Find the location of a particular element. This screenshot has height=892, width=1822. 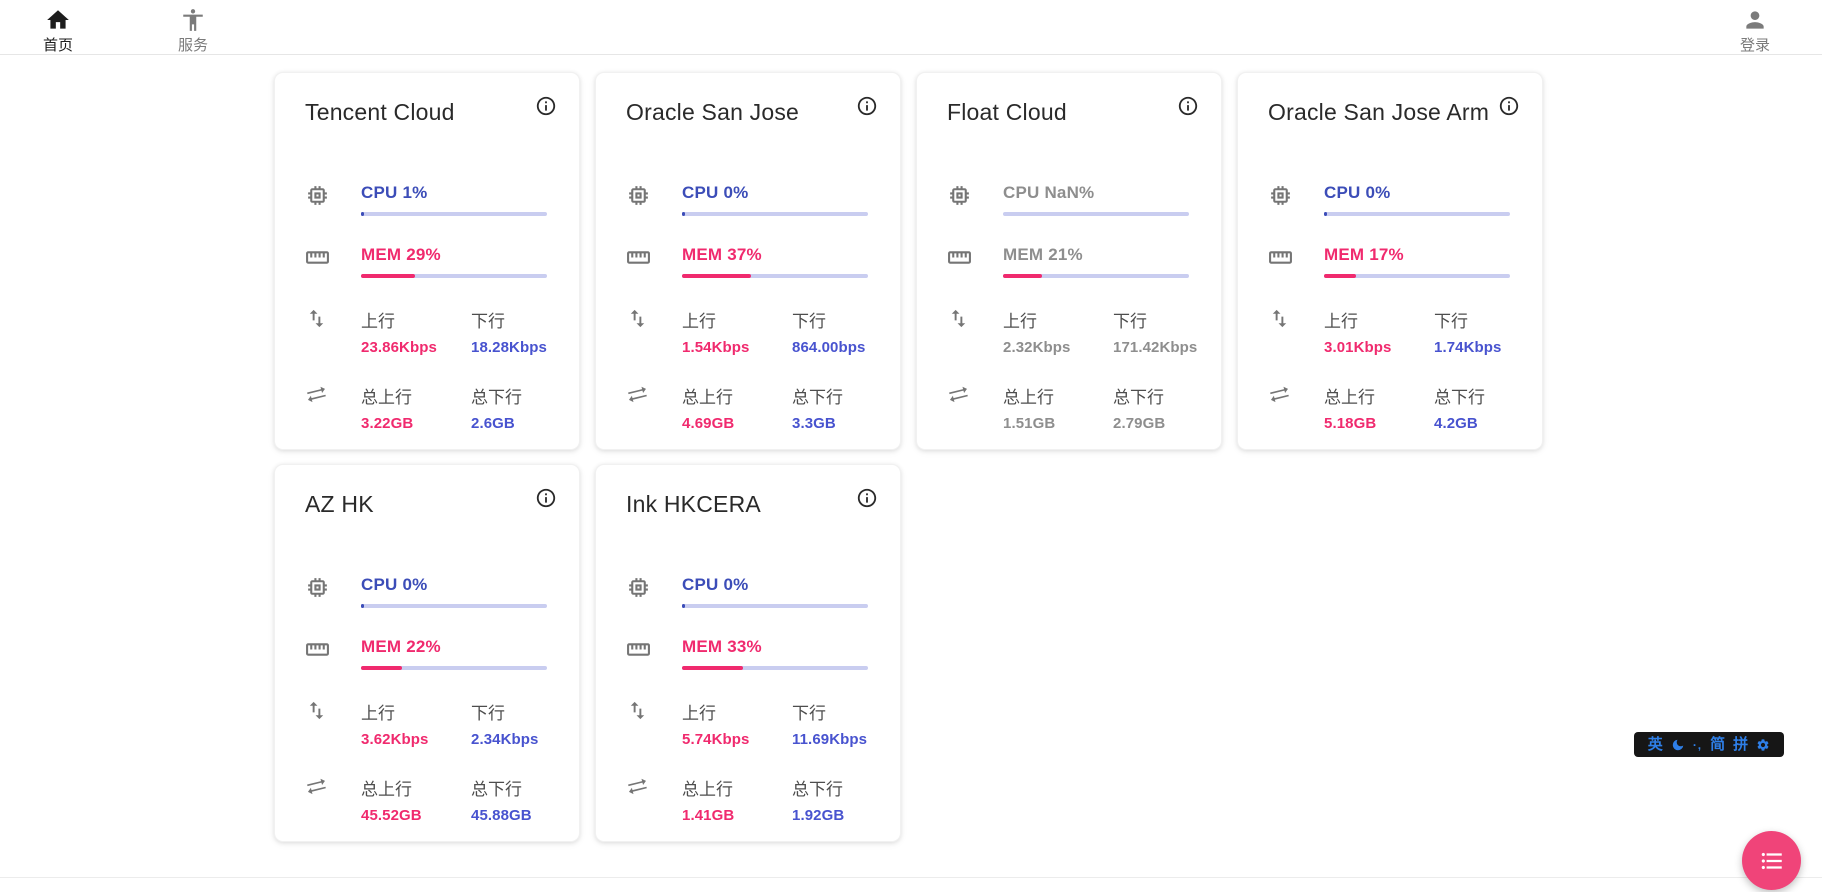

total-download-value: 45.88GB is located at coordinates (501, 815).